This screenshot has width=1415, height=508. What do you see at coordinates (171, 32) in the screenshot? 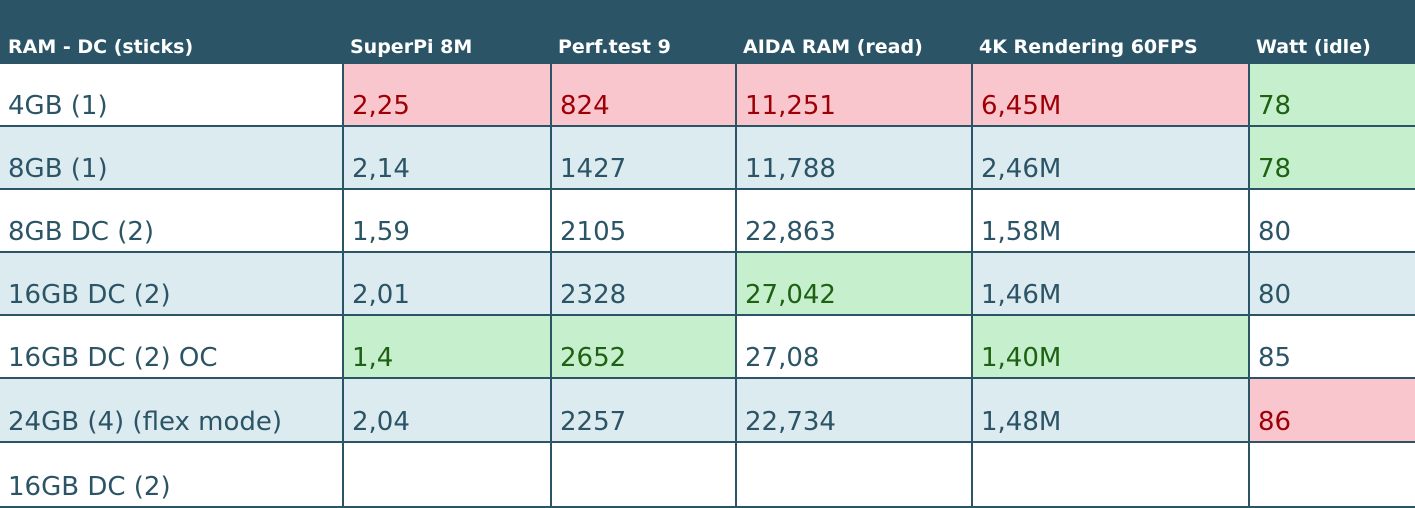
I see `header-cell: RAM - DC (sticks)` at bounding box center [171, 32].